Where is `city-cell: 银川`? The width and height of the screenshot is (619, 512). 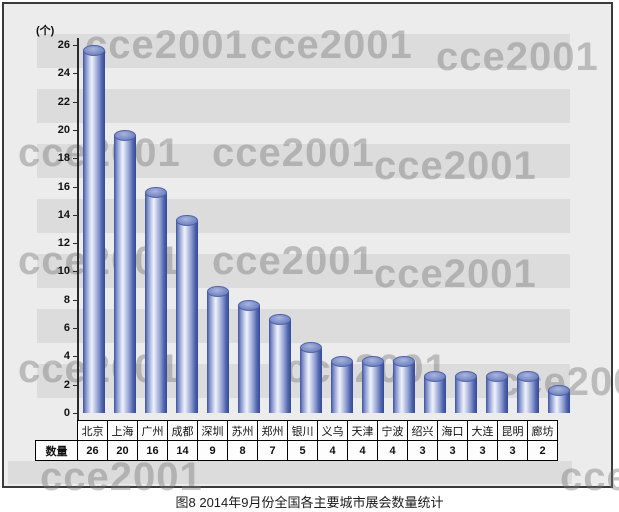 city-cell: 银川 is located at coordinates (302, 430).